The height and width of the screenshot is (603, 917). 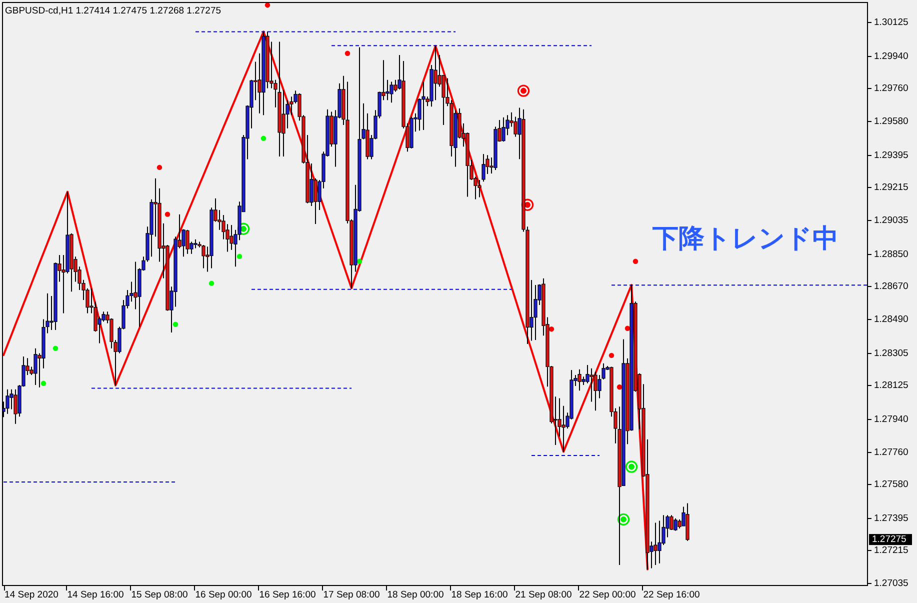 I want to click on y-tick-label: 1.27580, so click(x=891, y=484).